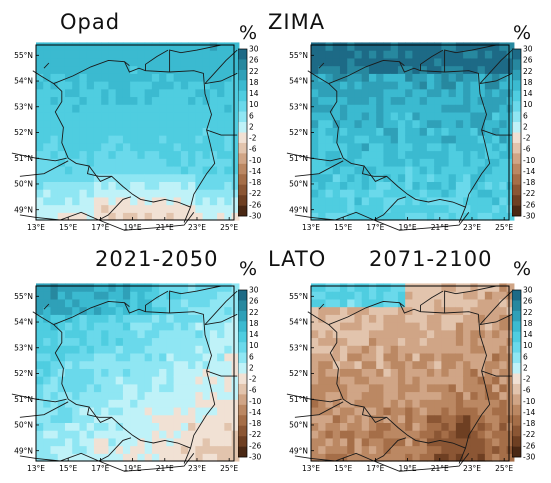 Image resolution: width=551 pixels, height=483 pixels. What do you see at coordinates (254, 334) in the screenshot?
I see `colorbar-label: 14` at bounding box center [254, 334].